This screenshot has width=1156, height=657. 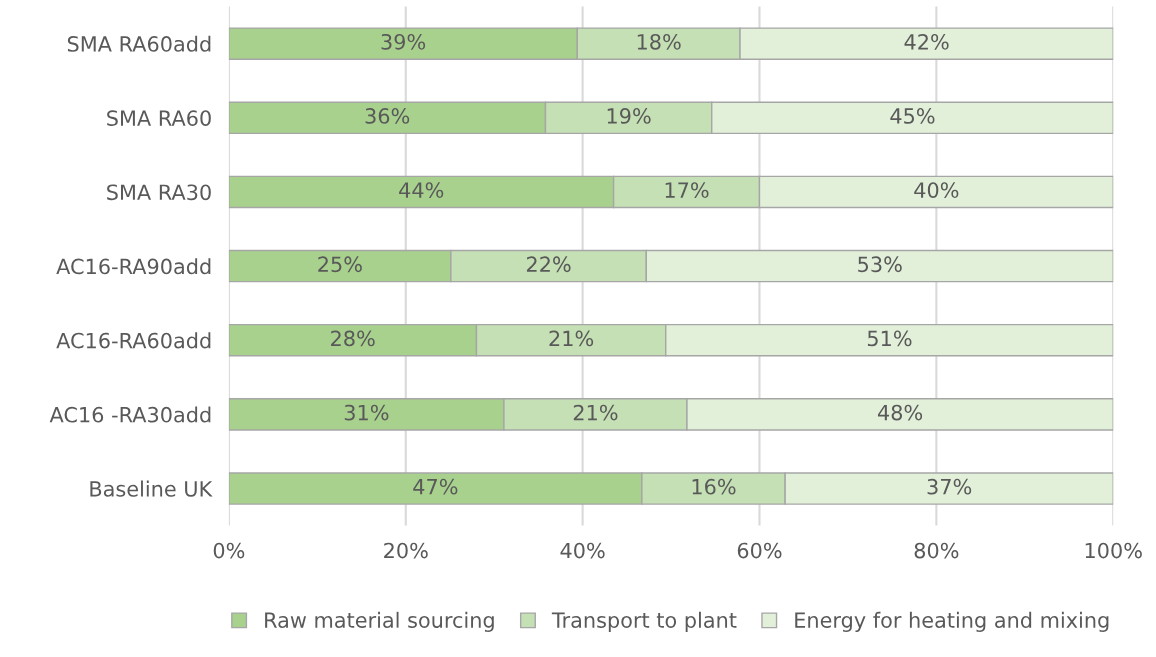 What do you see at coordinates (406, 550) in the screenshot?
I see `x-tick-label: 20%` at bounding box center [406, 550].